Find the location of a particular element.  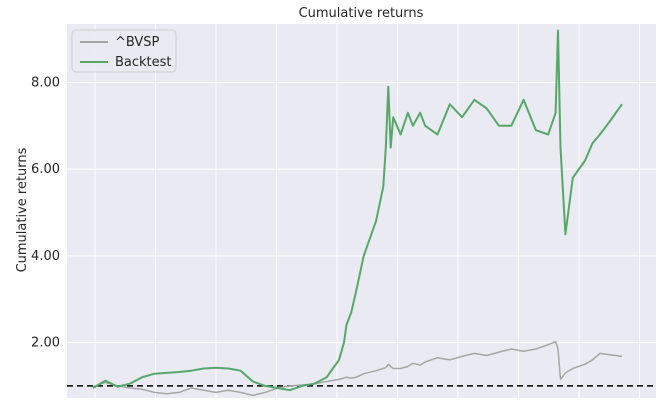

y-axis-label: Cumulative returns is located at coordinates (22, 209).